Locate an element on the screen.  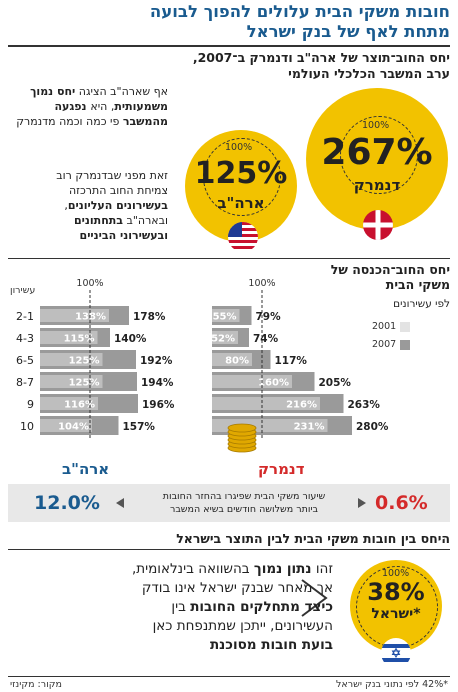
denmark-label-2001: 55% is located at coordinates (225, 317).